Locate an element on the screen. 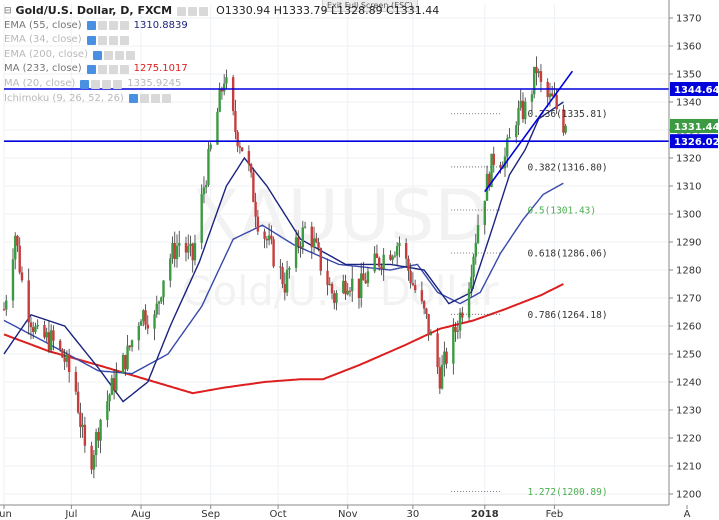 Image resolution: width=719 pixels, height=520 pixels. price-tick-label: 1280 is located at coordinates (688, 271).